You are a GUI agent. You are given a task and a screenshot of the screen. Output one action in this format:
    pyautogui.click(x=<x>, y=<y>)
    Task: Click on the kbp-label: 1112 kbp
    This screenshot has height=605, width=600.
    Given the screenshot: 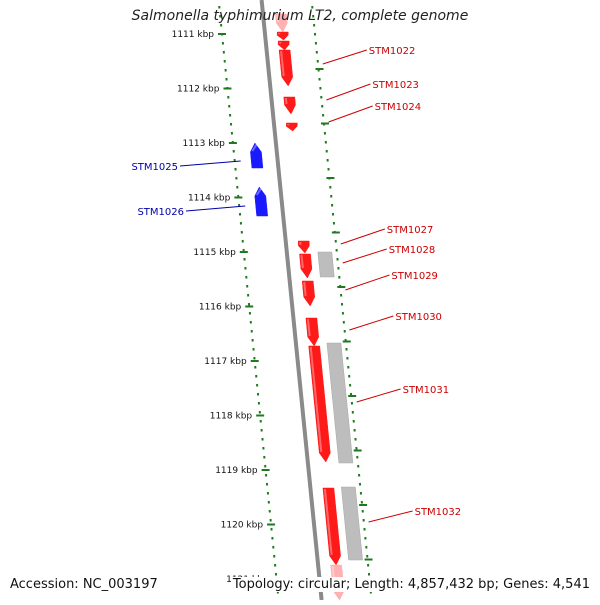 What is the action you would take?
    pyautogui.click(x=198, y=90)
    